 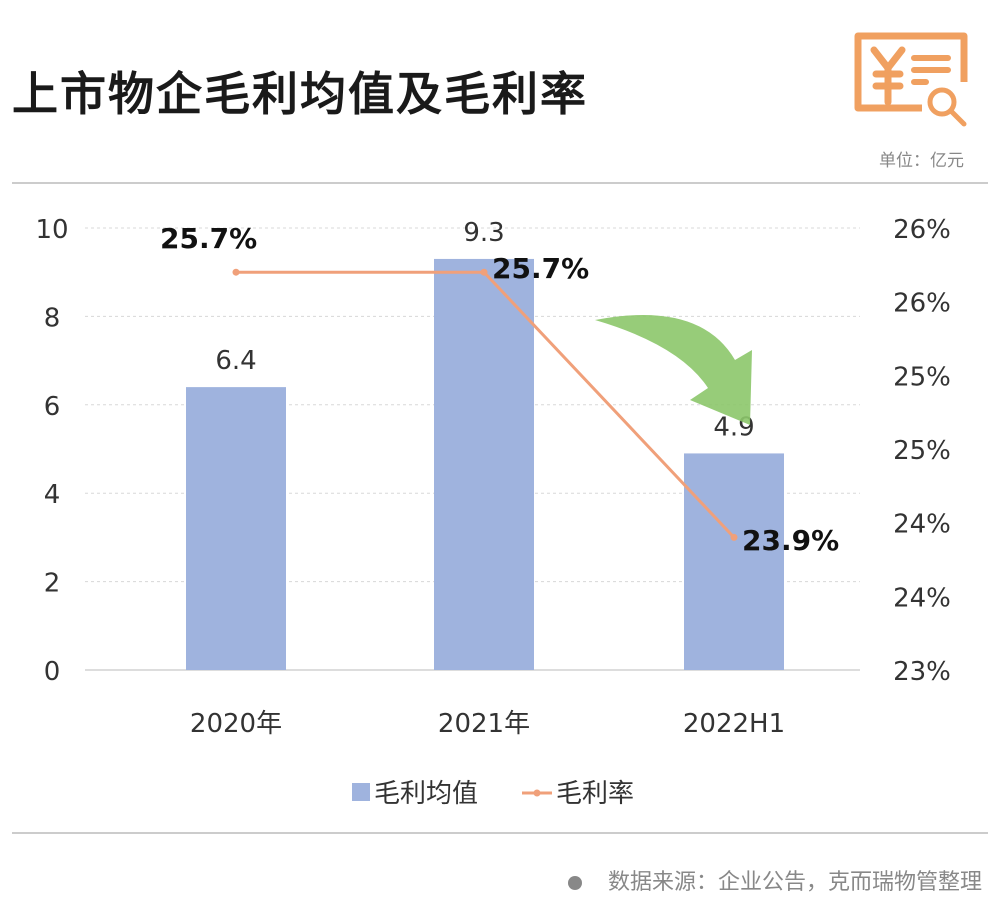 I want to click on page-title: 上市物企毛利均值及毛利率, so click(x=300, y=94).